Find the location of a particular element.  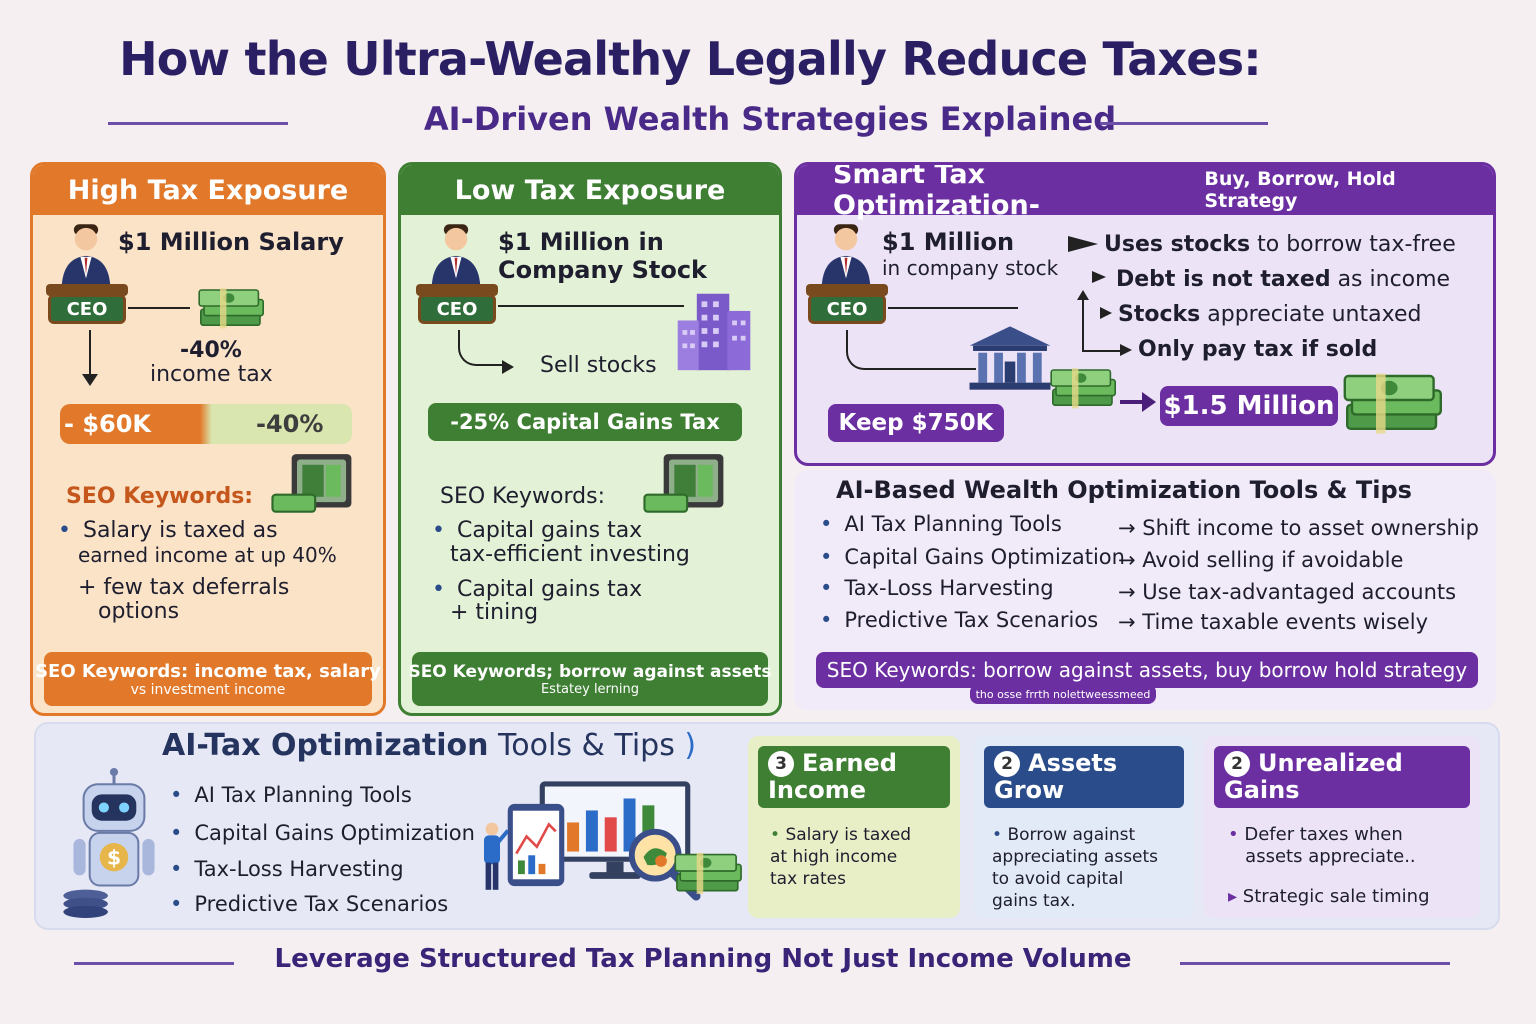

tip-item: → Time taxable events wisely is located at coordinates (1273, 622).